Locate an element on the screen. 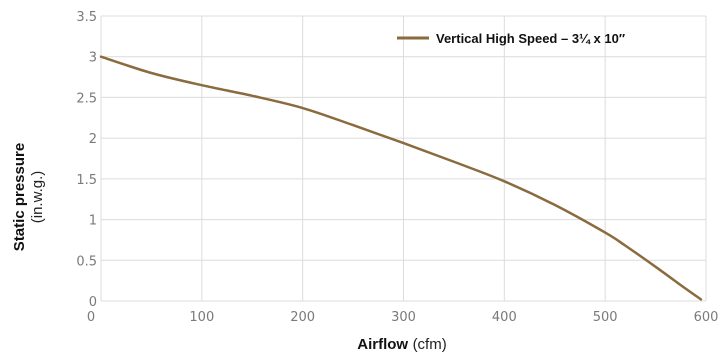 The width and height of the screenshot is (725, 357). x-axis-ticks: 0 100 200 300 400 500 600 is located at coordinates (403, 317).